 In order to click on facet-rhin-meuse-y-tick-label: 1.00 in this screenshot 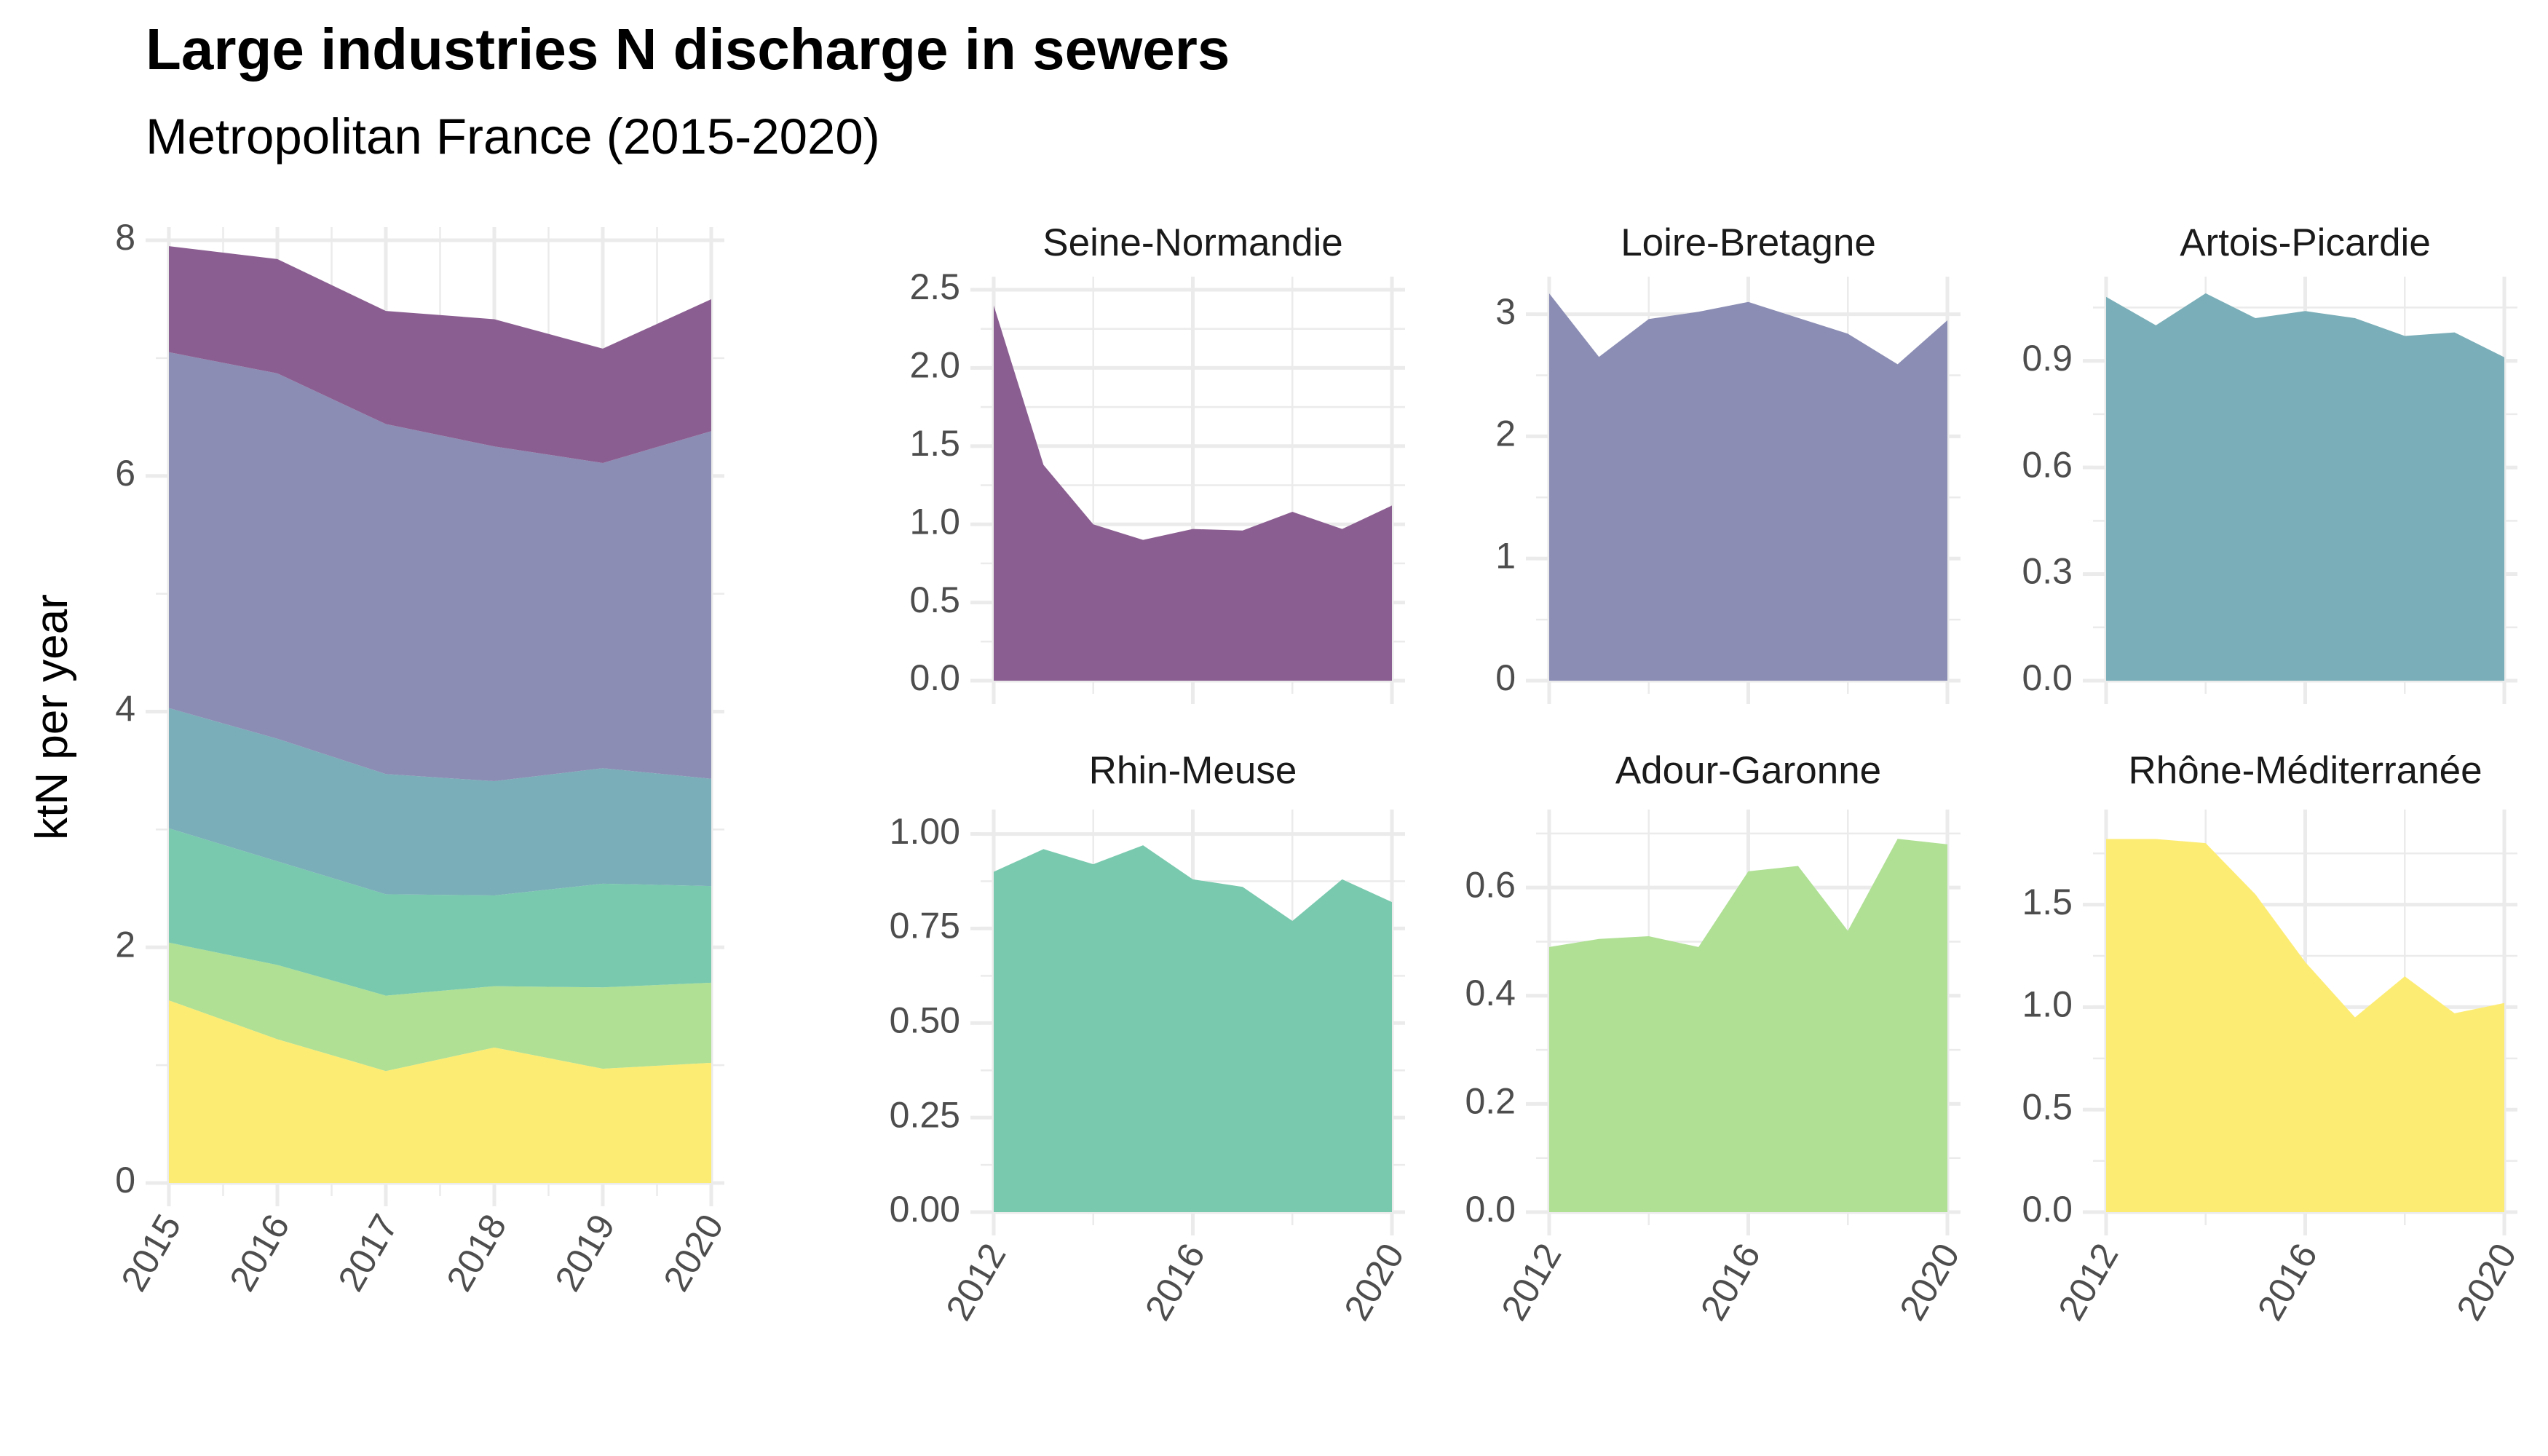, I will do `click(925, 831)`.